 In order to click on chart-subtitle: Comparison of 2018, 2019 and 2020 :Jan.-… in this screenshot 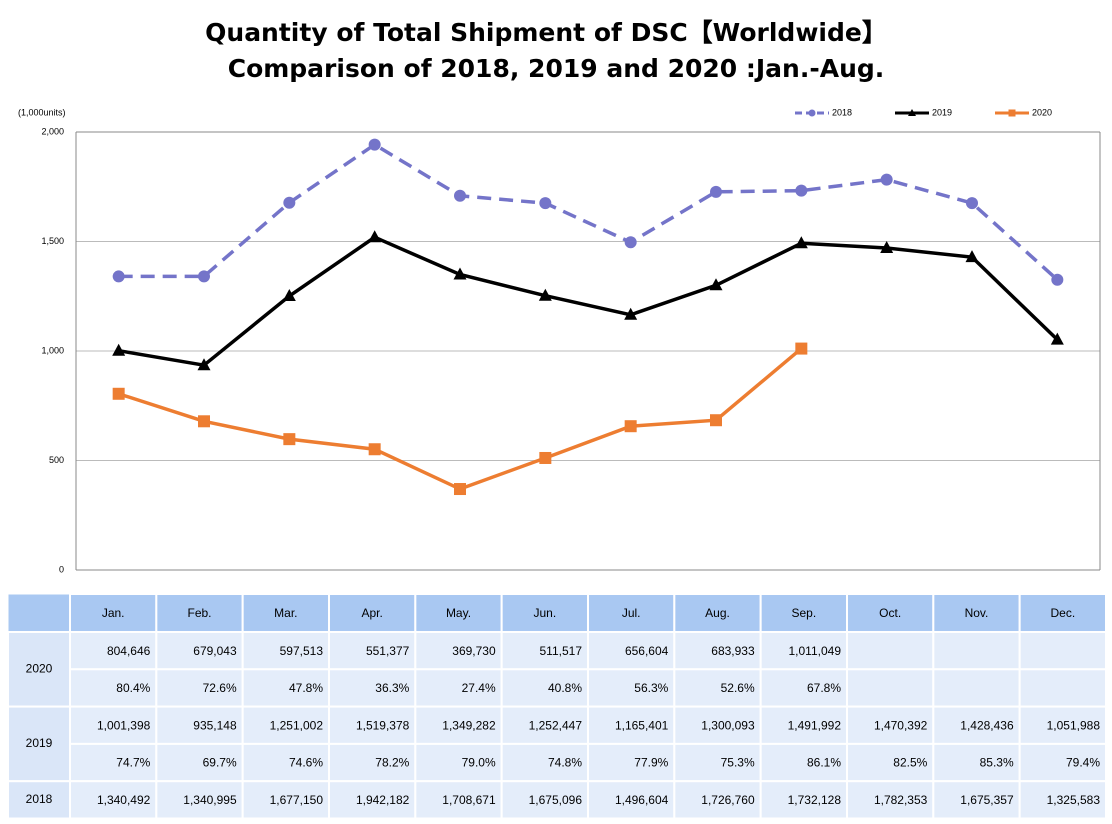, I will do `click(556, 68)`.